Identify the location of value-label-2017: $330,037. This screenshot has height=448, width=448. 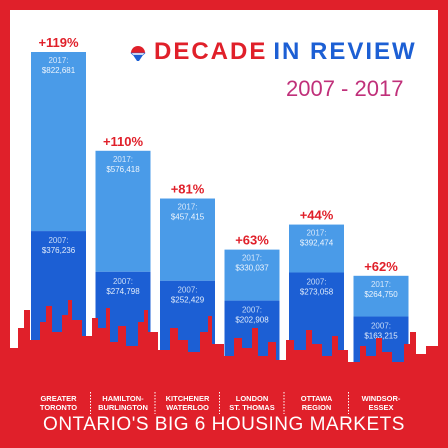
(252, 268).